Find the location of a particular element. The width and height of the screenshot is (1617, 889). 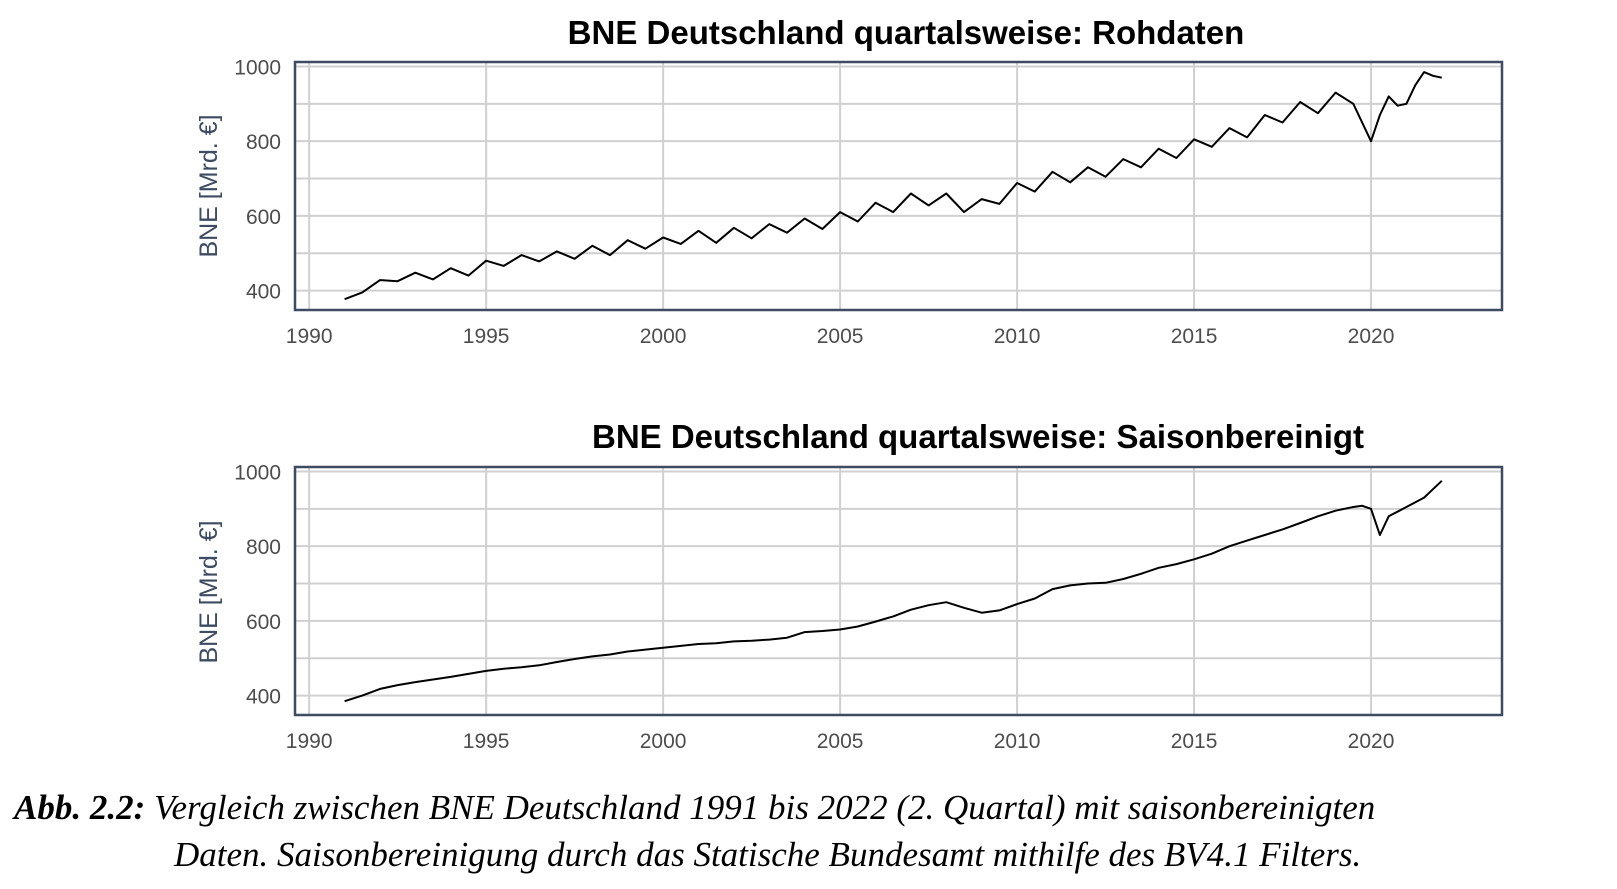

caption-label: Abb. 2.2: is located at coordinates (80, 807).